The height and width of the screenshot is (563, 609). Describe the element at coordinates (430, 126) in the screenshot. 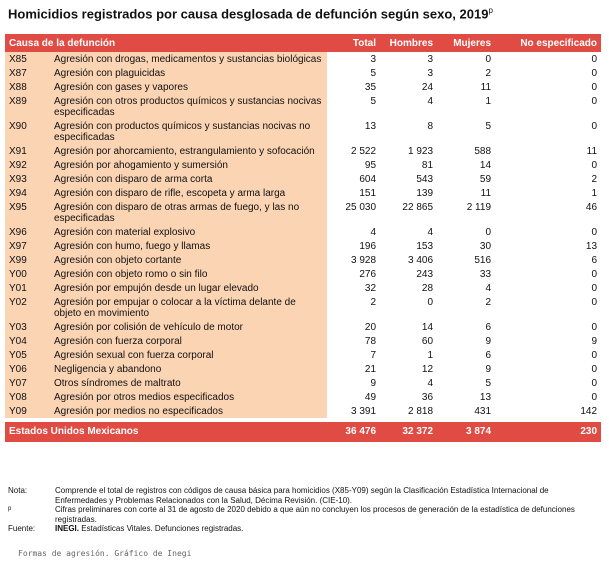

I see `men: 8` at that location.